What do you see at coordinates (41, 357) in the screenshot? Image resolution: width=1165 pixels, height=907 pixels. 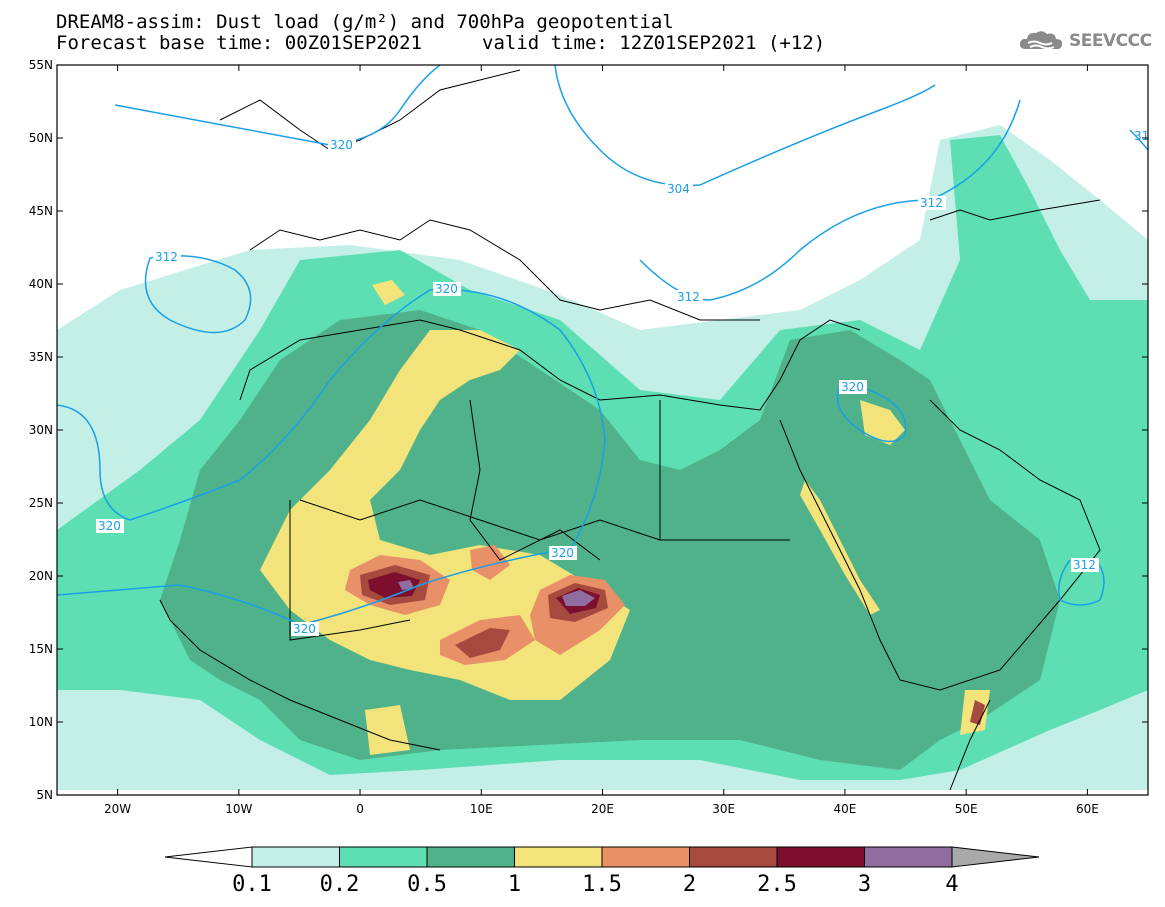 I see `lat-tick-label: 35N` at bounding box center [41, 357].